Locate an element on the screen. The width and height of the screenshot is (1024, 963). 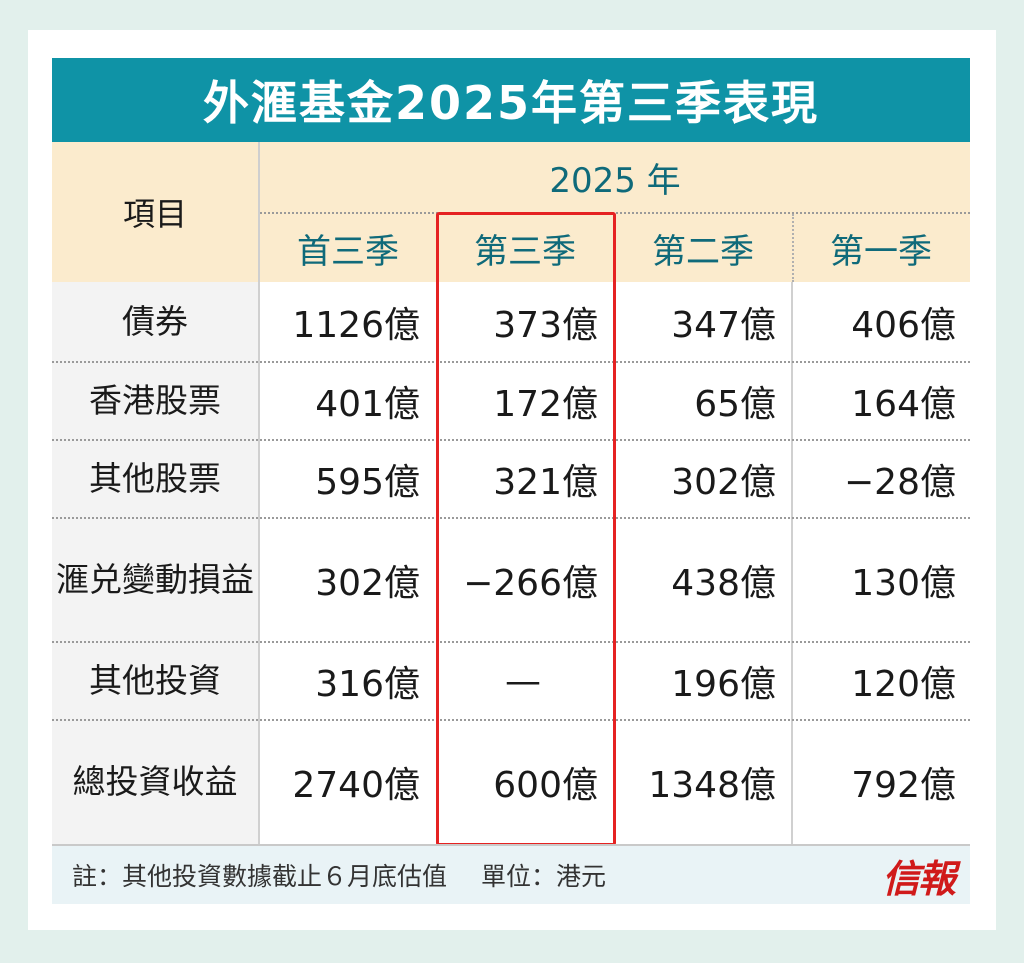
col-separator is located at coordinates (793, 248).